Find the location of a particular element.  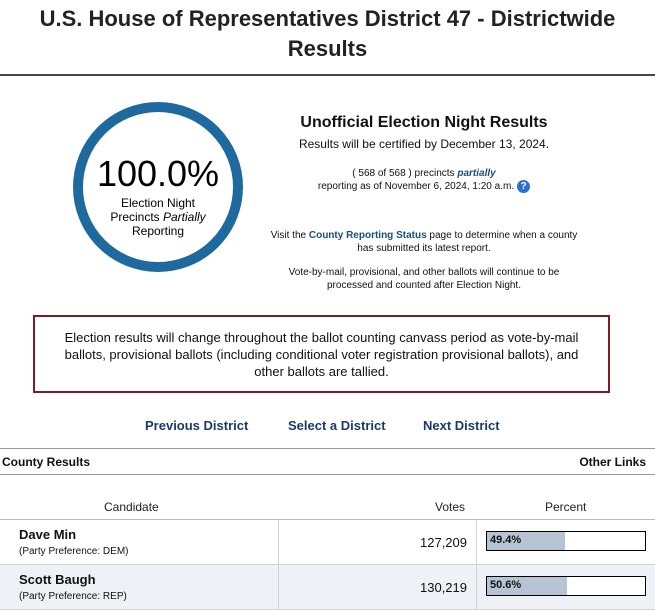

help-icon: ? is located at coordinates (524, 186).